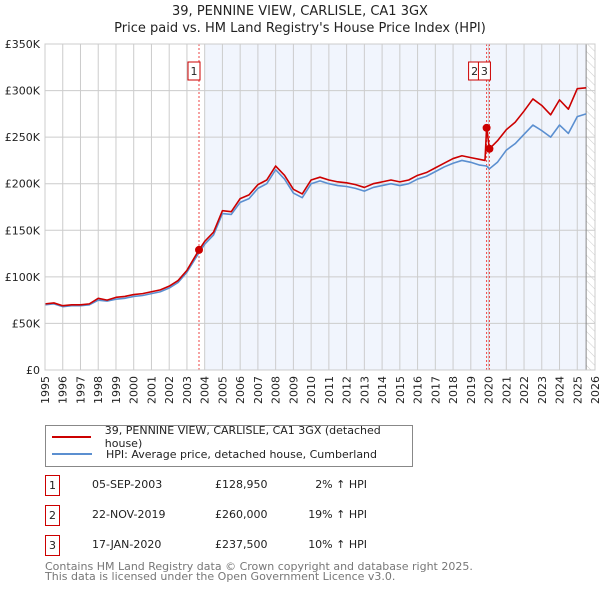  What do you see at coordinates (187, 390) in the screenshot?
I see `x-tick-label: 2003` at bounding box center [187, 390].